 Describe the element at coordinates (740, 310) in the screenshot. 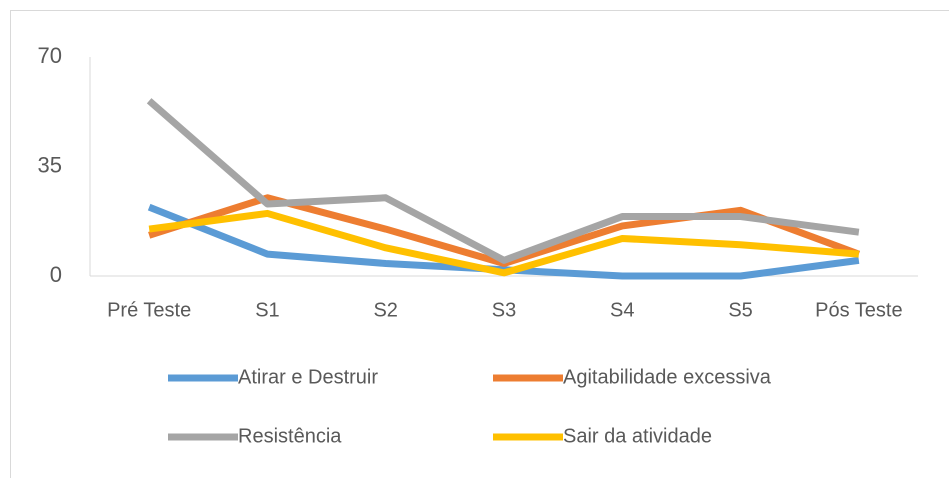

I see `x-tick-label: S5` at that location.